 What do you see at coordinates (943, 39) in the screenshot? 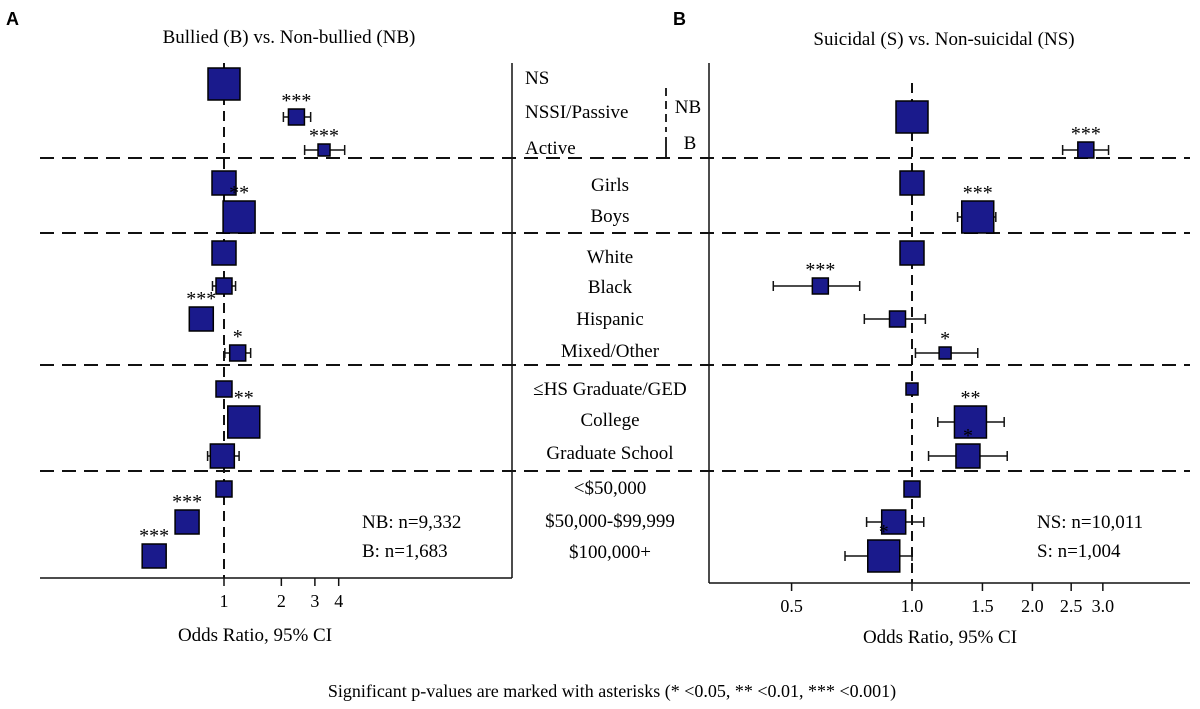
I see `panel-b-title: Suicidal (S) vs. Non-suicidal (NS)` at bounding box center [943, 39].